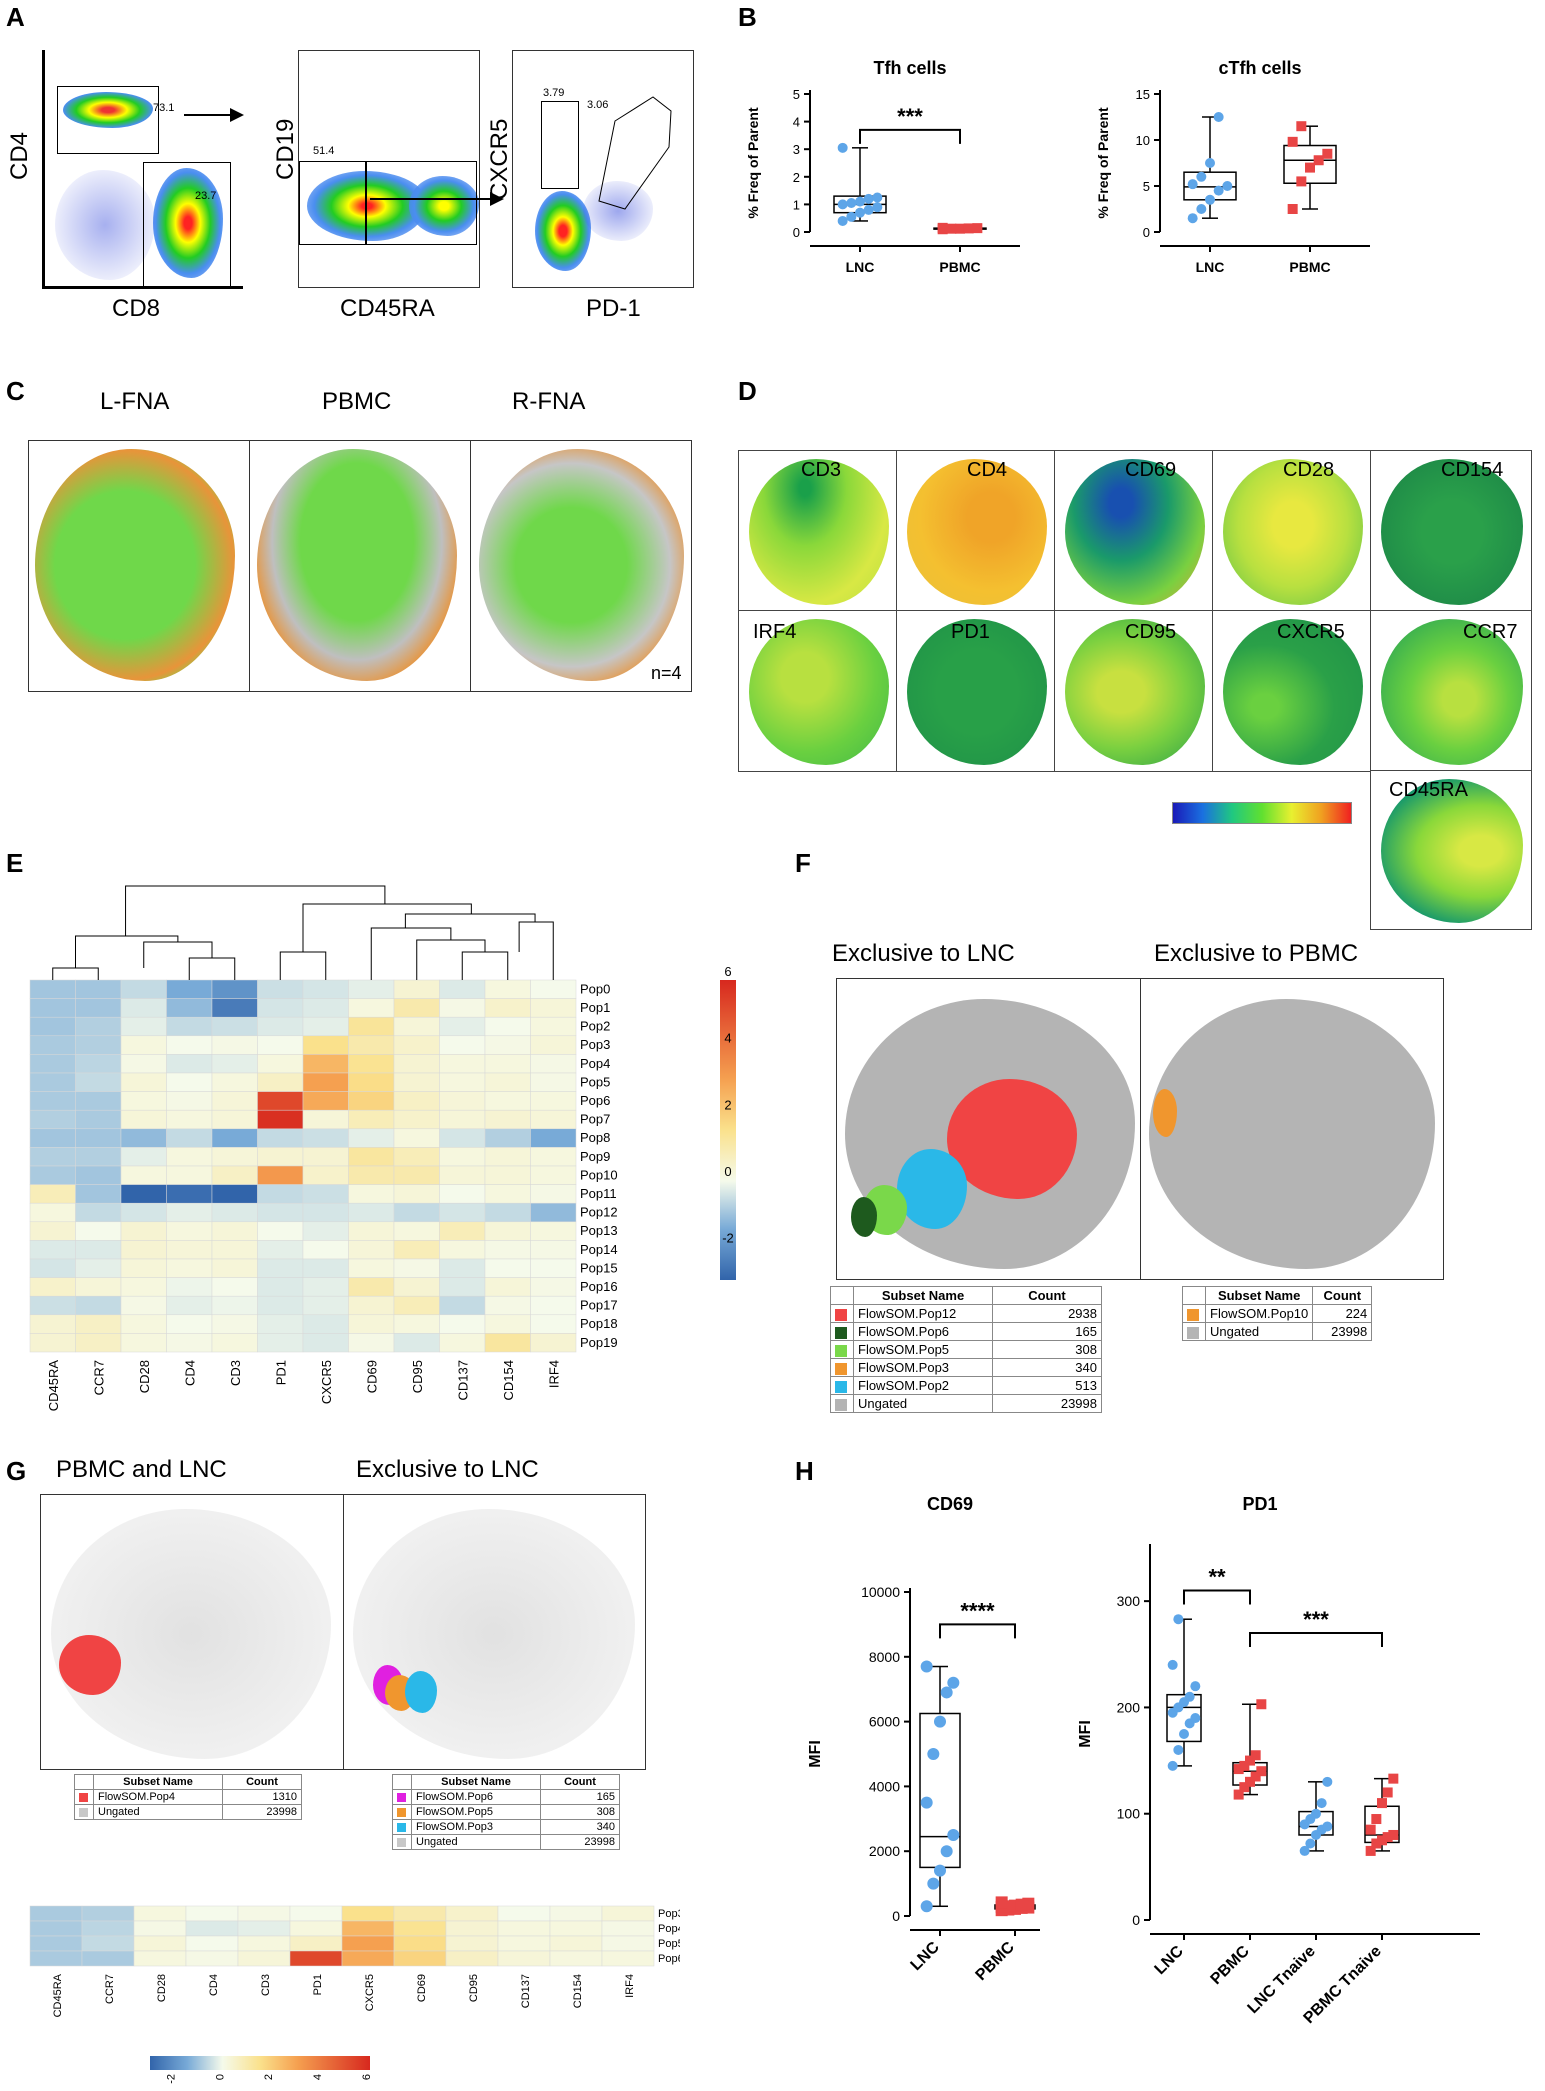 Image resolution: width=1545 pixels, height=2091 pixels. Describe the element at coordinates (977, 1610) in the screenshot. I see `significance-stars: ****` at that location.